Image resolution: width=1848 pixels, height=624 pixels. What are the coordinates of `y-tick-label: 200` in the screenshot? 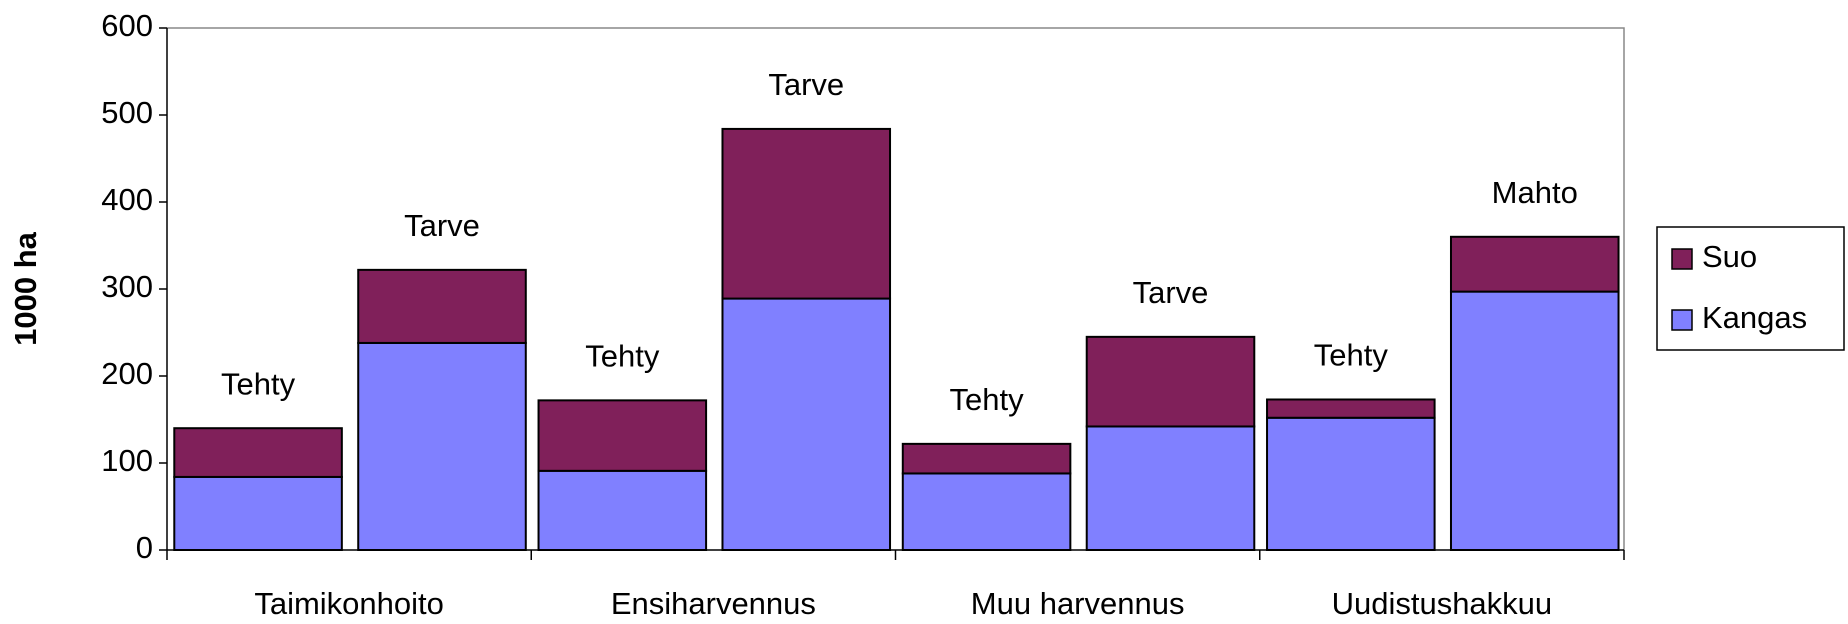 It's located at (127, 373).